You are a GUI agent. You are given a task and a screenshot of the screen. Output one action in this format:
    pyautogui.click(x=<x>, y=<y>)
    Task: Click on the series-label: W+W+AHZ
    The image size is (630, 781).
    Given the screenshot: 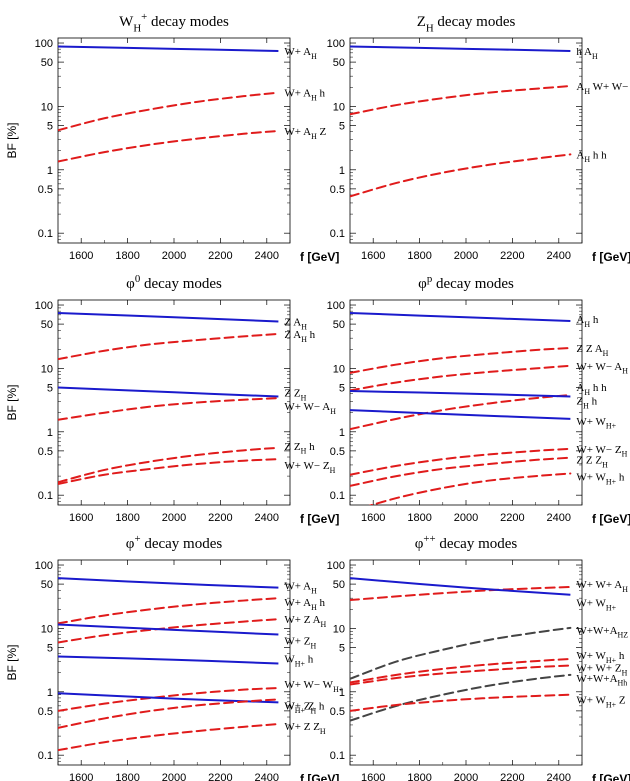 What is the action you would take?
    pyautogui.click(x=602, y=632)
    